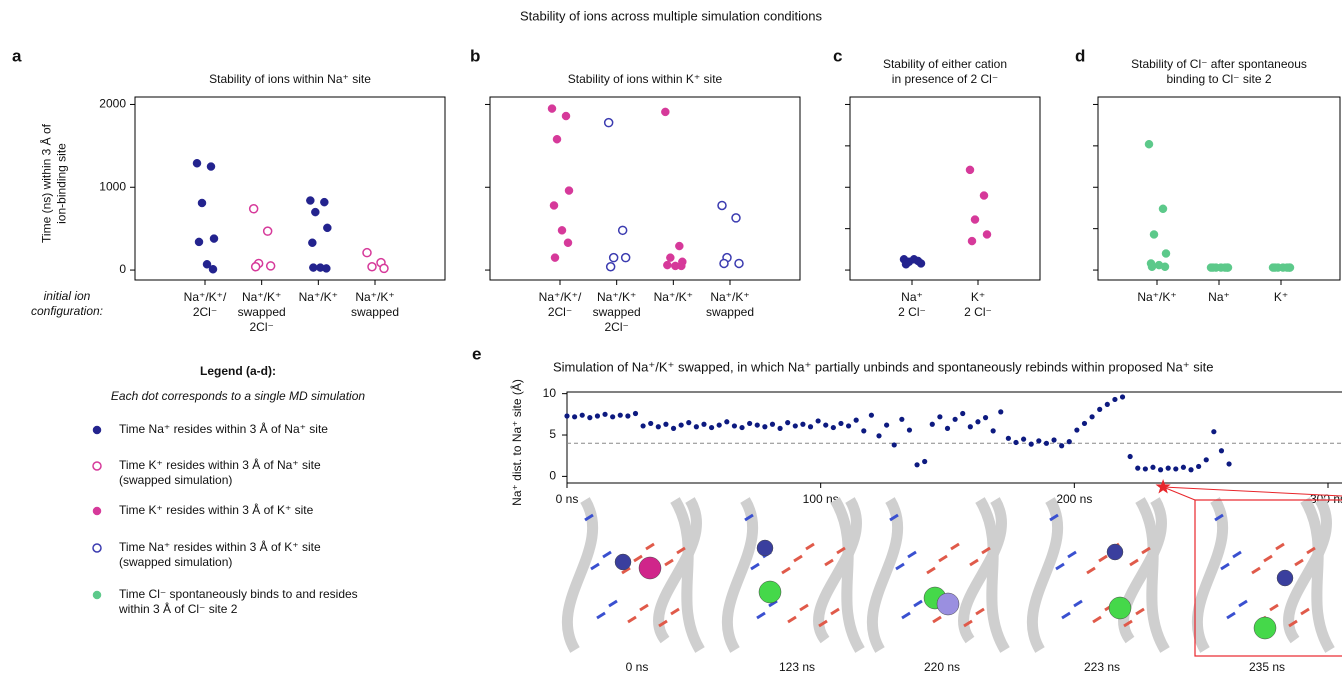  I want to click on config-label: initial ion configuration:, so click(67, 303).